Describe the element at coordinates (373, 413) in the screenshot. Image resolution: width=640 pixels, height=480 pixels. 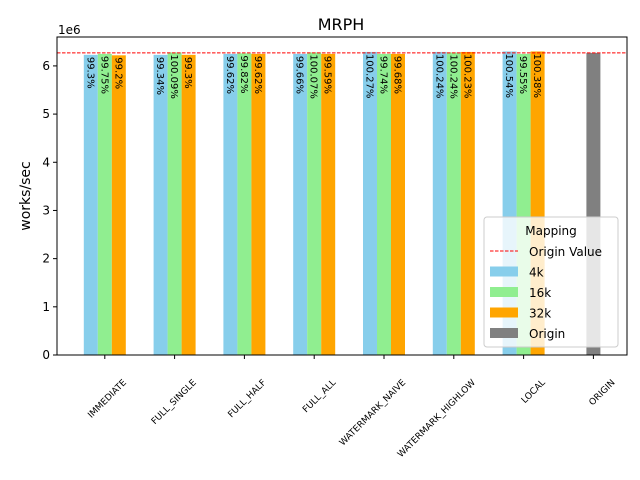
I see `x-tick-label: WATERMARK_NAIVE` at that location.